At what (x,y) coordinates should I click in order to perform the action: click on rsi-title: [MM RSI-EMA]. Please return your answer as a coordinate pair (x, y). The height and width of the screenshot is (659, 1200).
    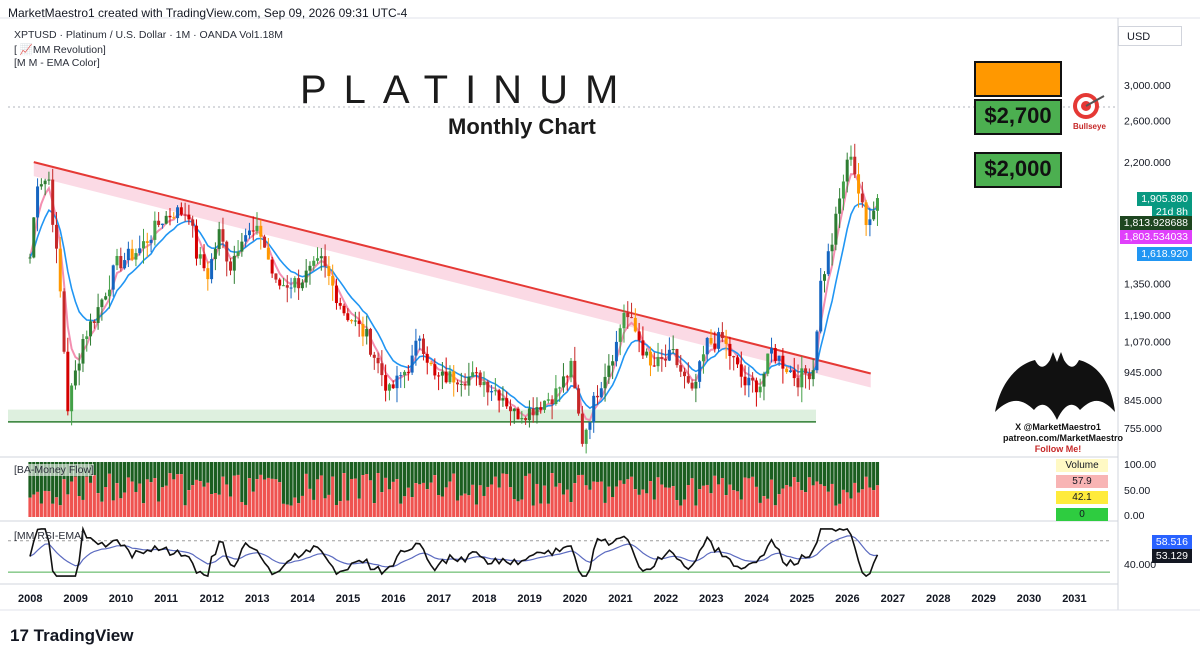
    Looking at the image, I should click on (49, 536).